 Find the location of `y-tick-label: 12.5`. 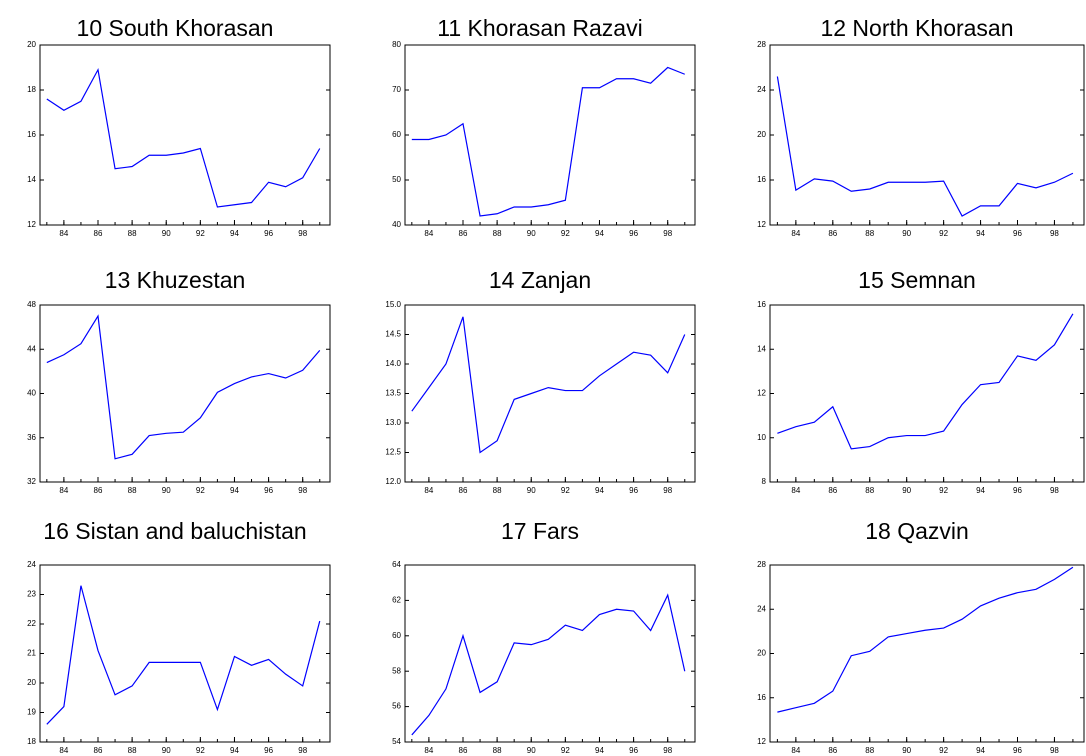

y-tick-label: 12.5 is located at coordinates (393, 452).